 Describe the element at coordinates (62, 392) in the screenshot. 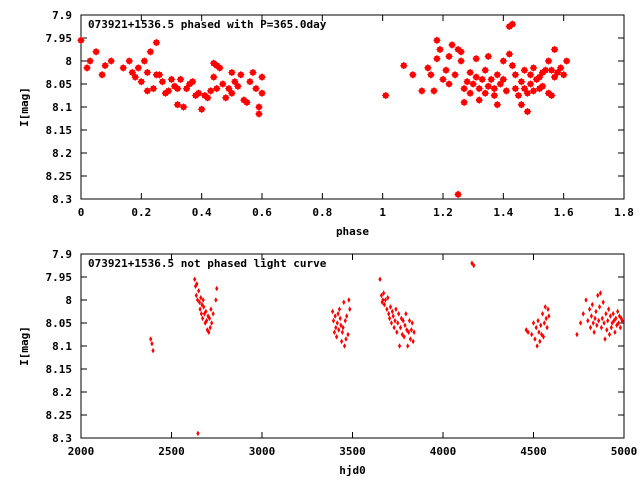

I see `y-tick-label-2: 8.2` at that location.